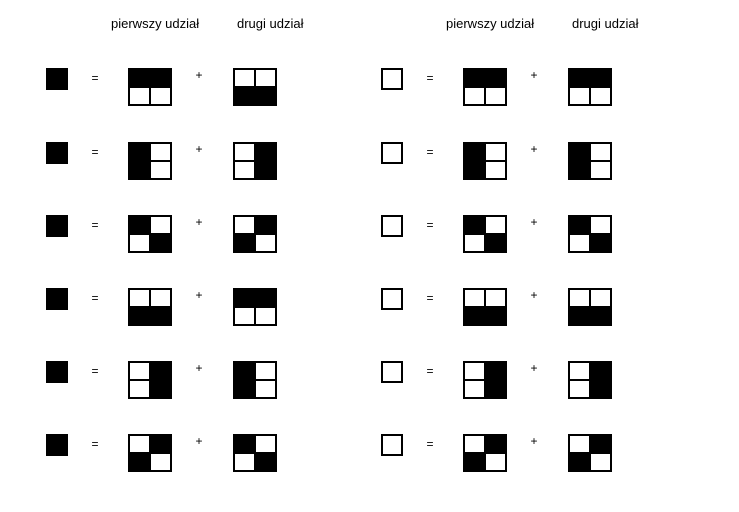 Image resolution: width=739 pixels, height=512 pixels. I want to click on first-share-header: pierwszy udział, so click(155, 23).